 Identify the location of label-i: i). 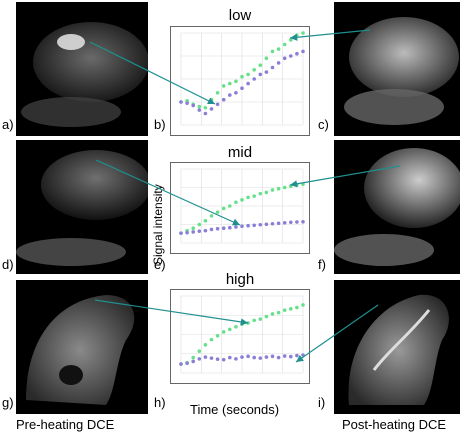
(322, 402).